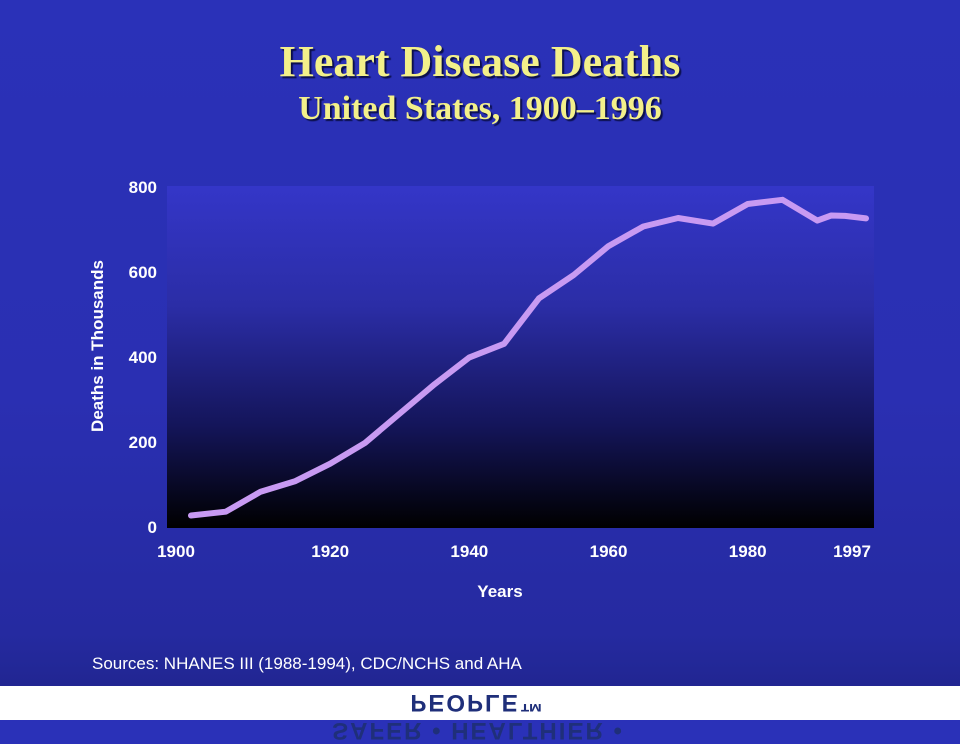 The width and height of the screenshot is (960, 744). Describe the element at coordinates (480, 61) in the screenshot. I see `chart-title: Heart Disease Deaths` at that location.